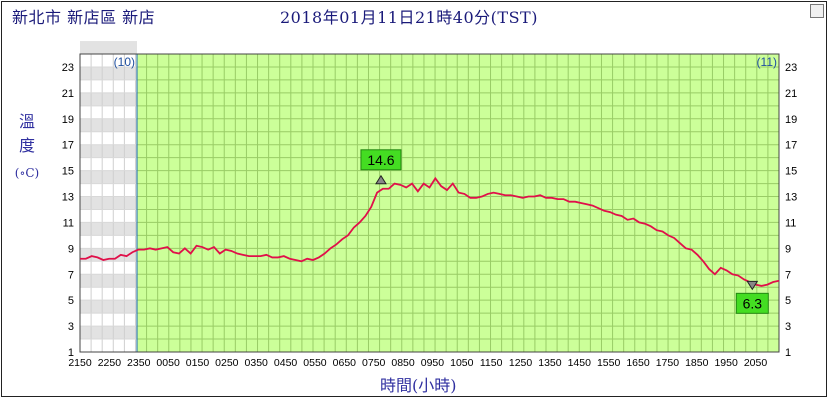  I want to click on y-tick-label-left: 21, so click(68, 94).